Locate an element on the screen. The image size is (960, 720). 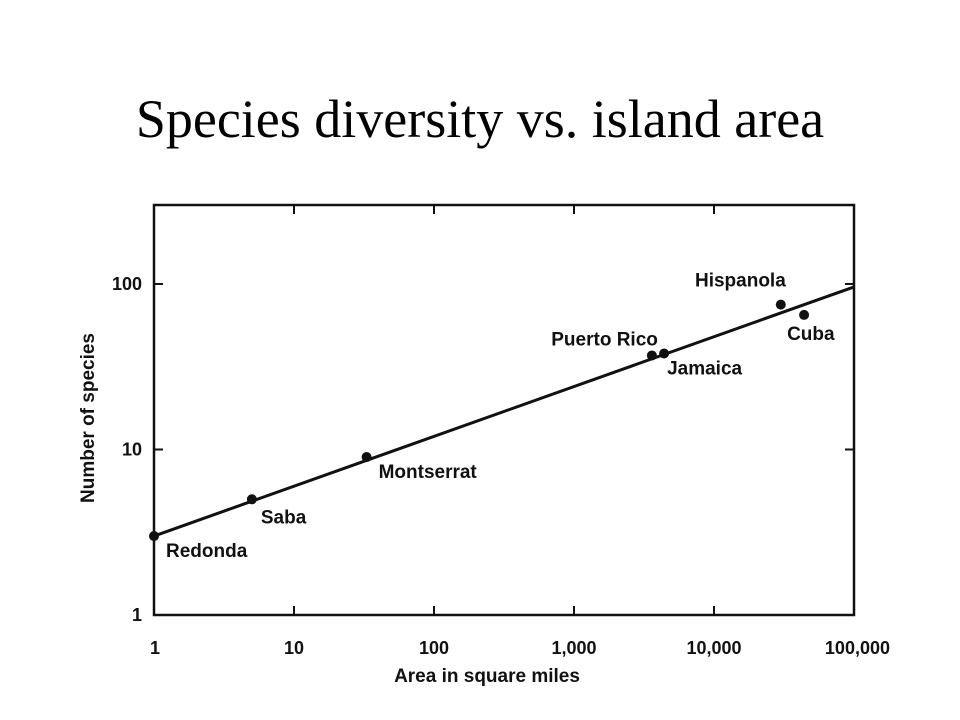
x-tick-label: 10 is located at coordinates (294, 648).